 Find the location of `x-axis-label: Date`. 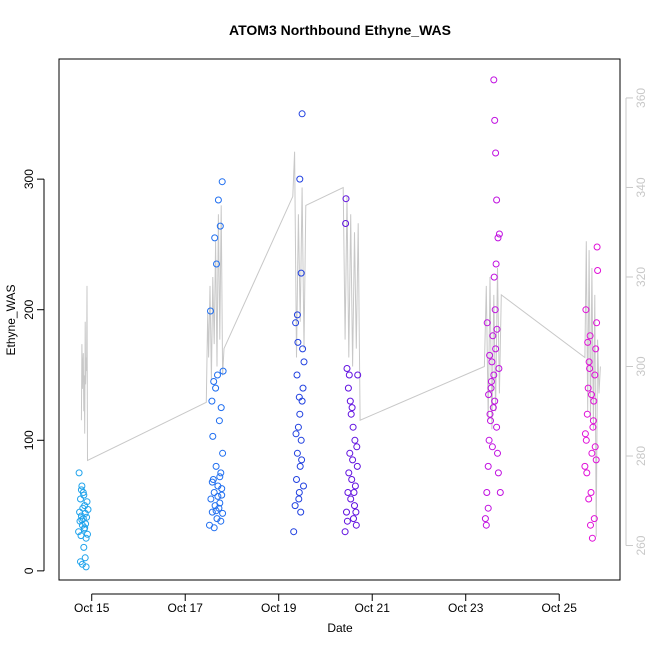

x-axis-label: Date is located at coordinates (340, 628).